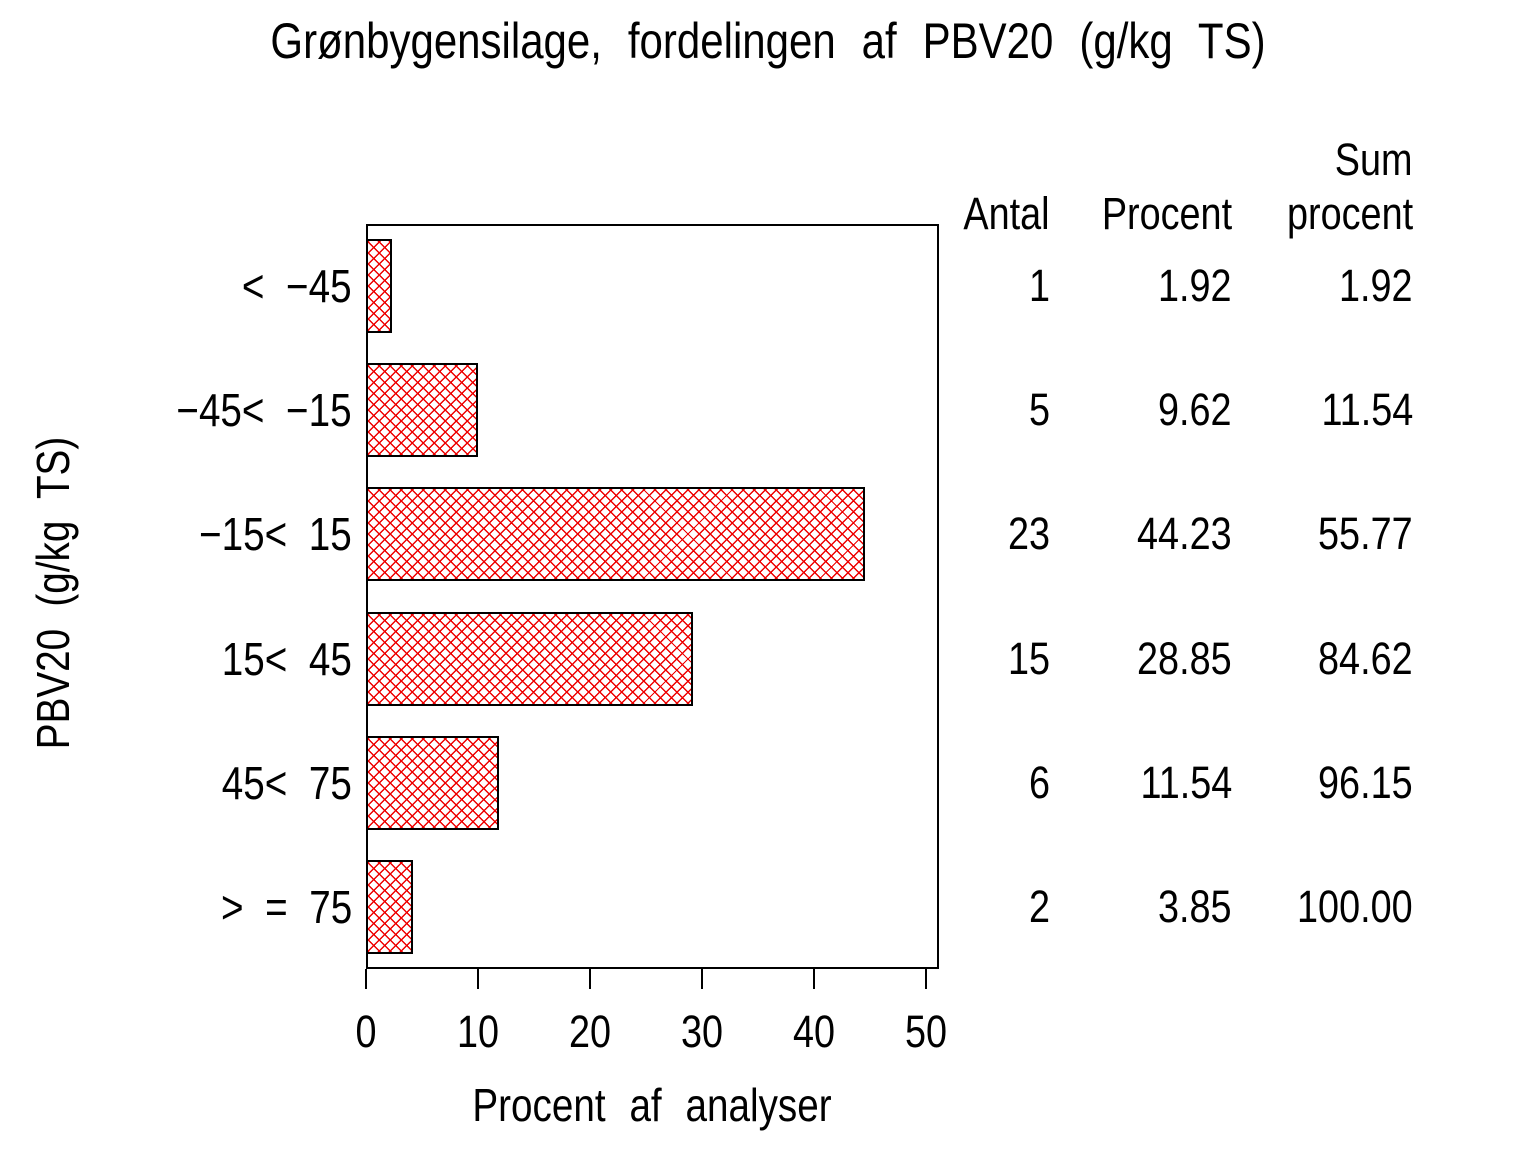 The image size is (1536, 1152). I want to click on table-cell-procent-row1: 9.62, so click(1195, 410).